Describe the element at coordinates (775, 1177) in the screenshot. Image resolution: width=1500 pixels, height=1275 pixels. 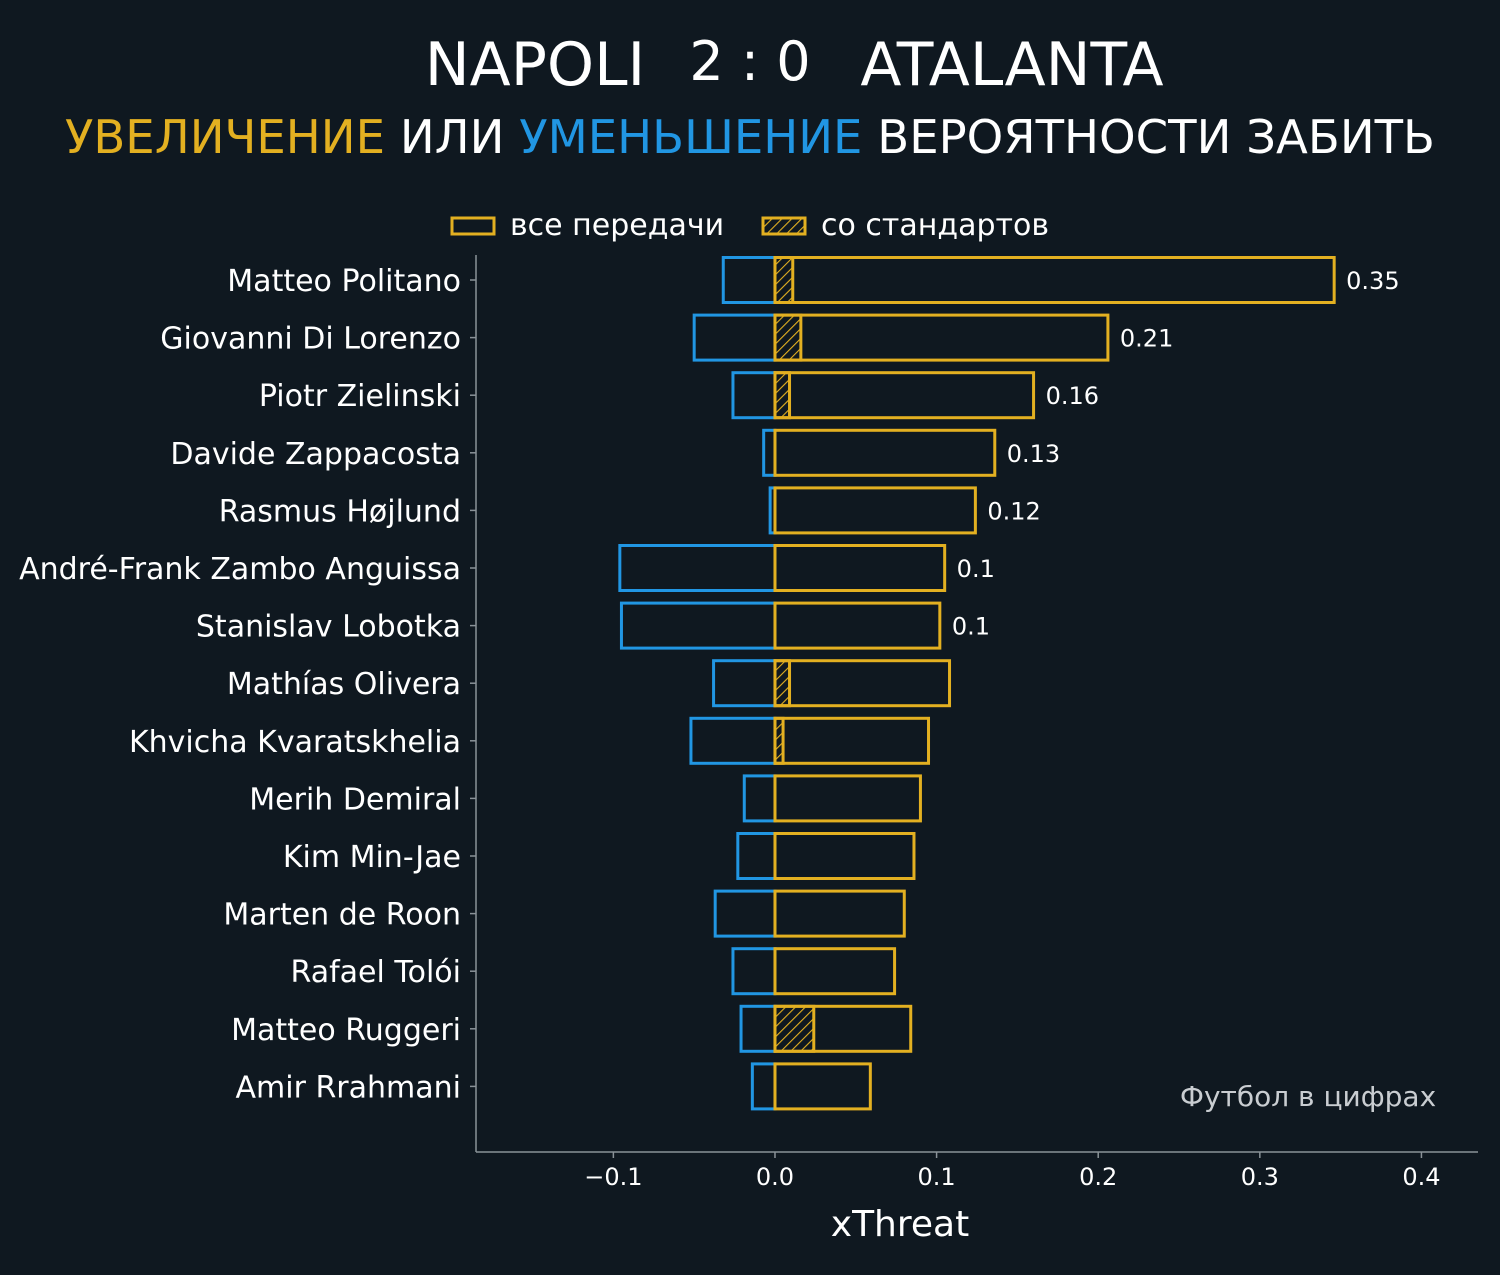
I see `x-tick-label: 0.0` at that location.